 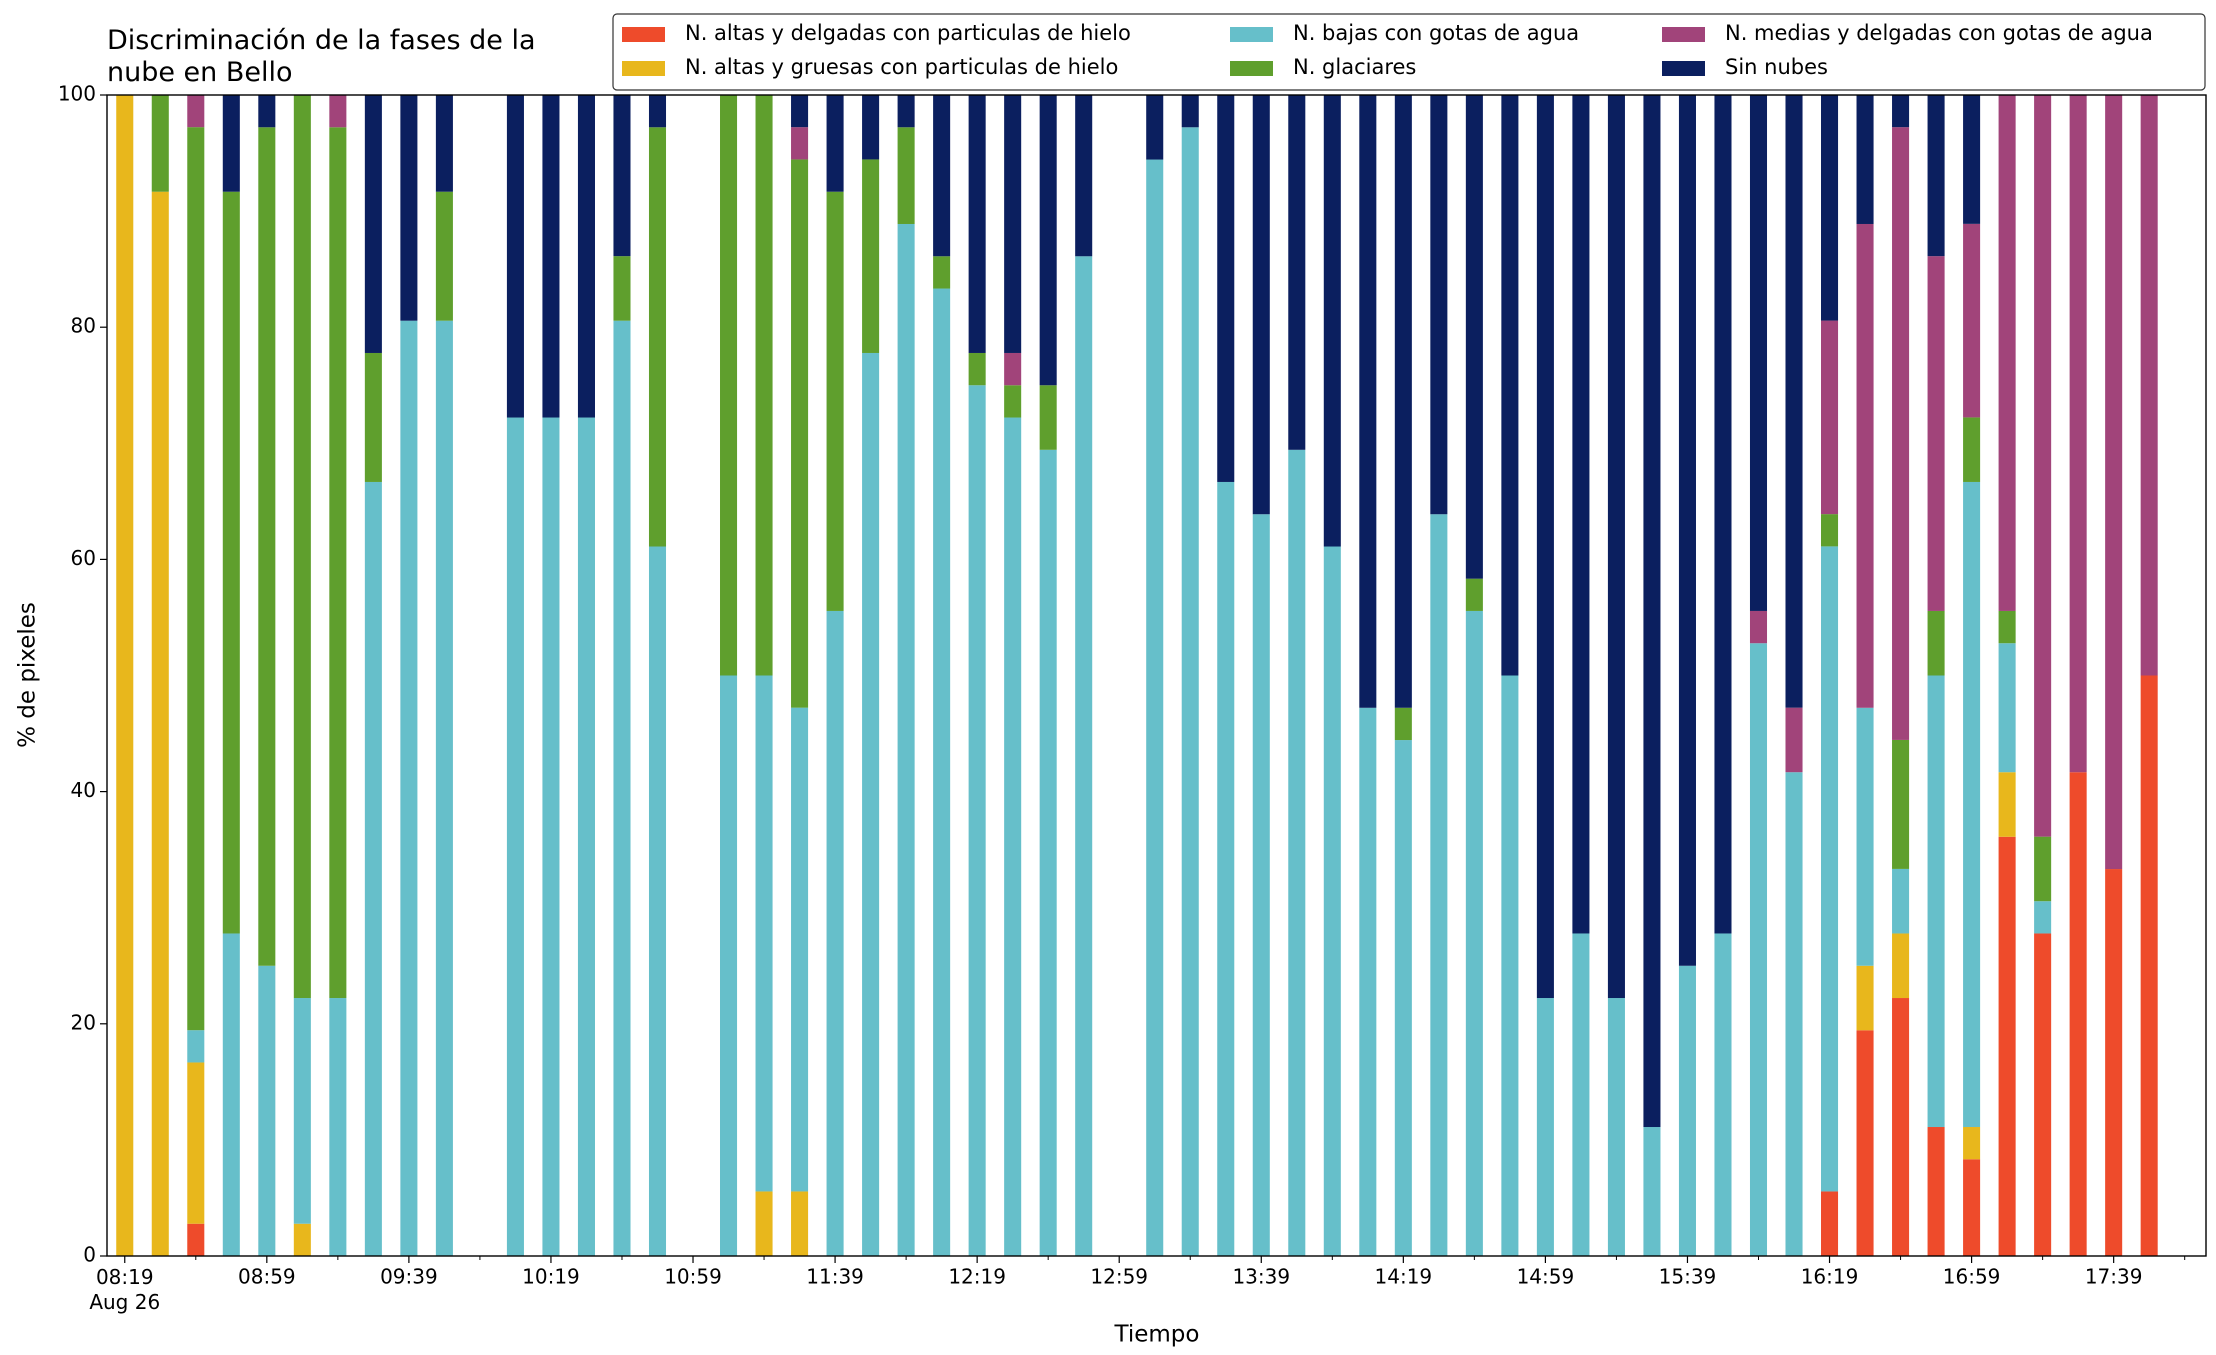 I want to click on x-tick-label: 14:59, so click(x=1546, y=1277).